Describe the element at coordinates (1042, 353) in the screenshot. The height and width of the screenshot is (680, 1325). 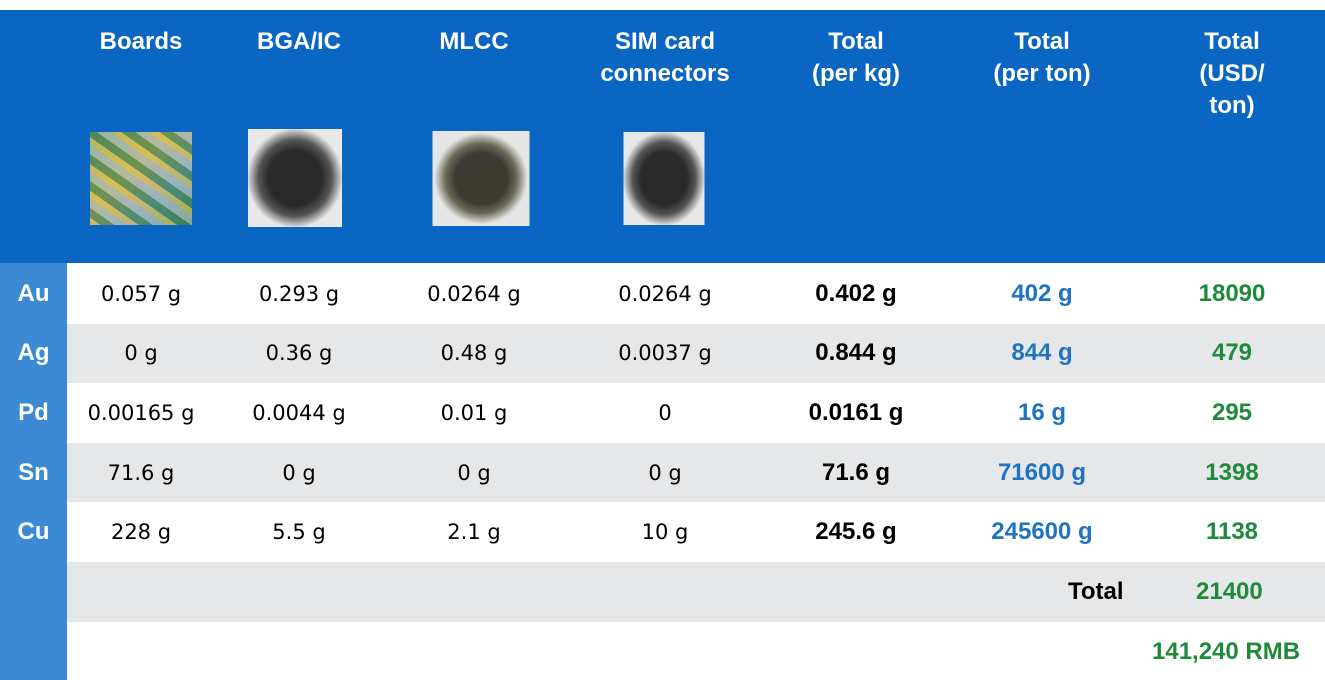
I see `cell-ag-total-ton: 844 g` at that location.